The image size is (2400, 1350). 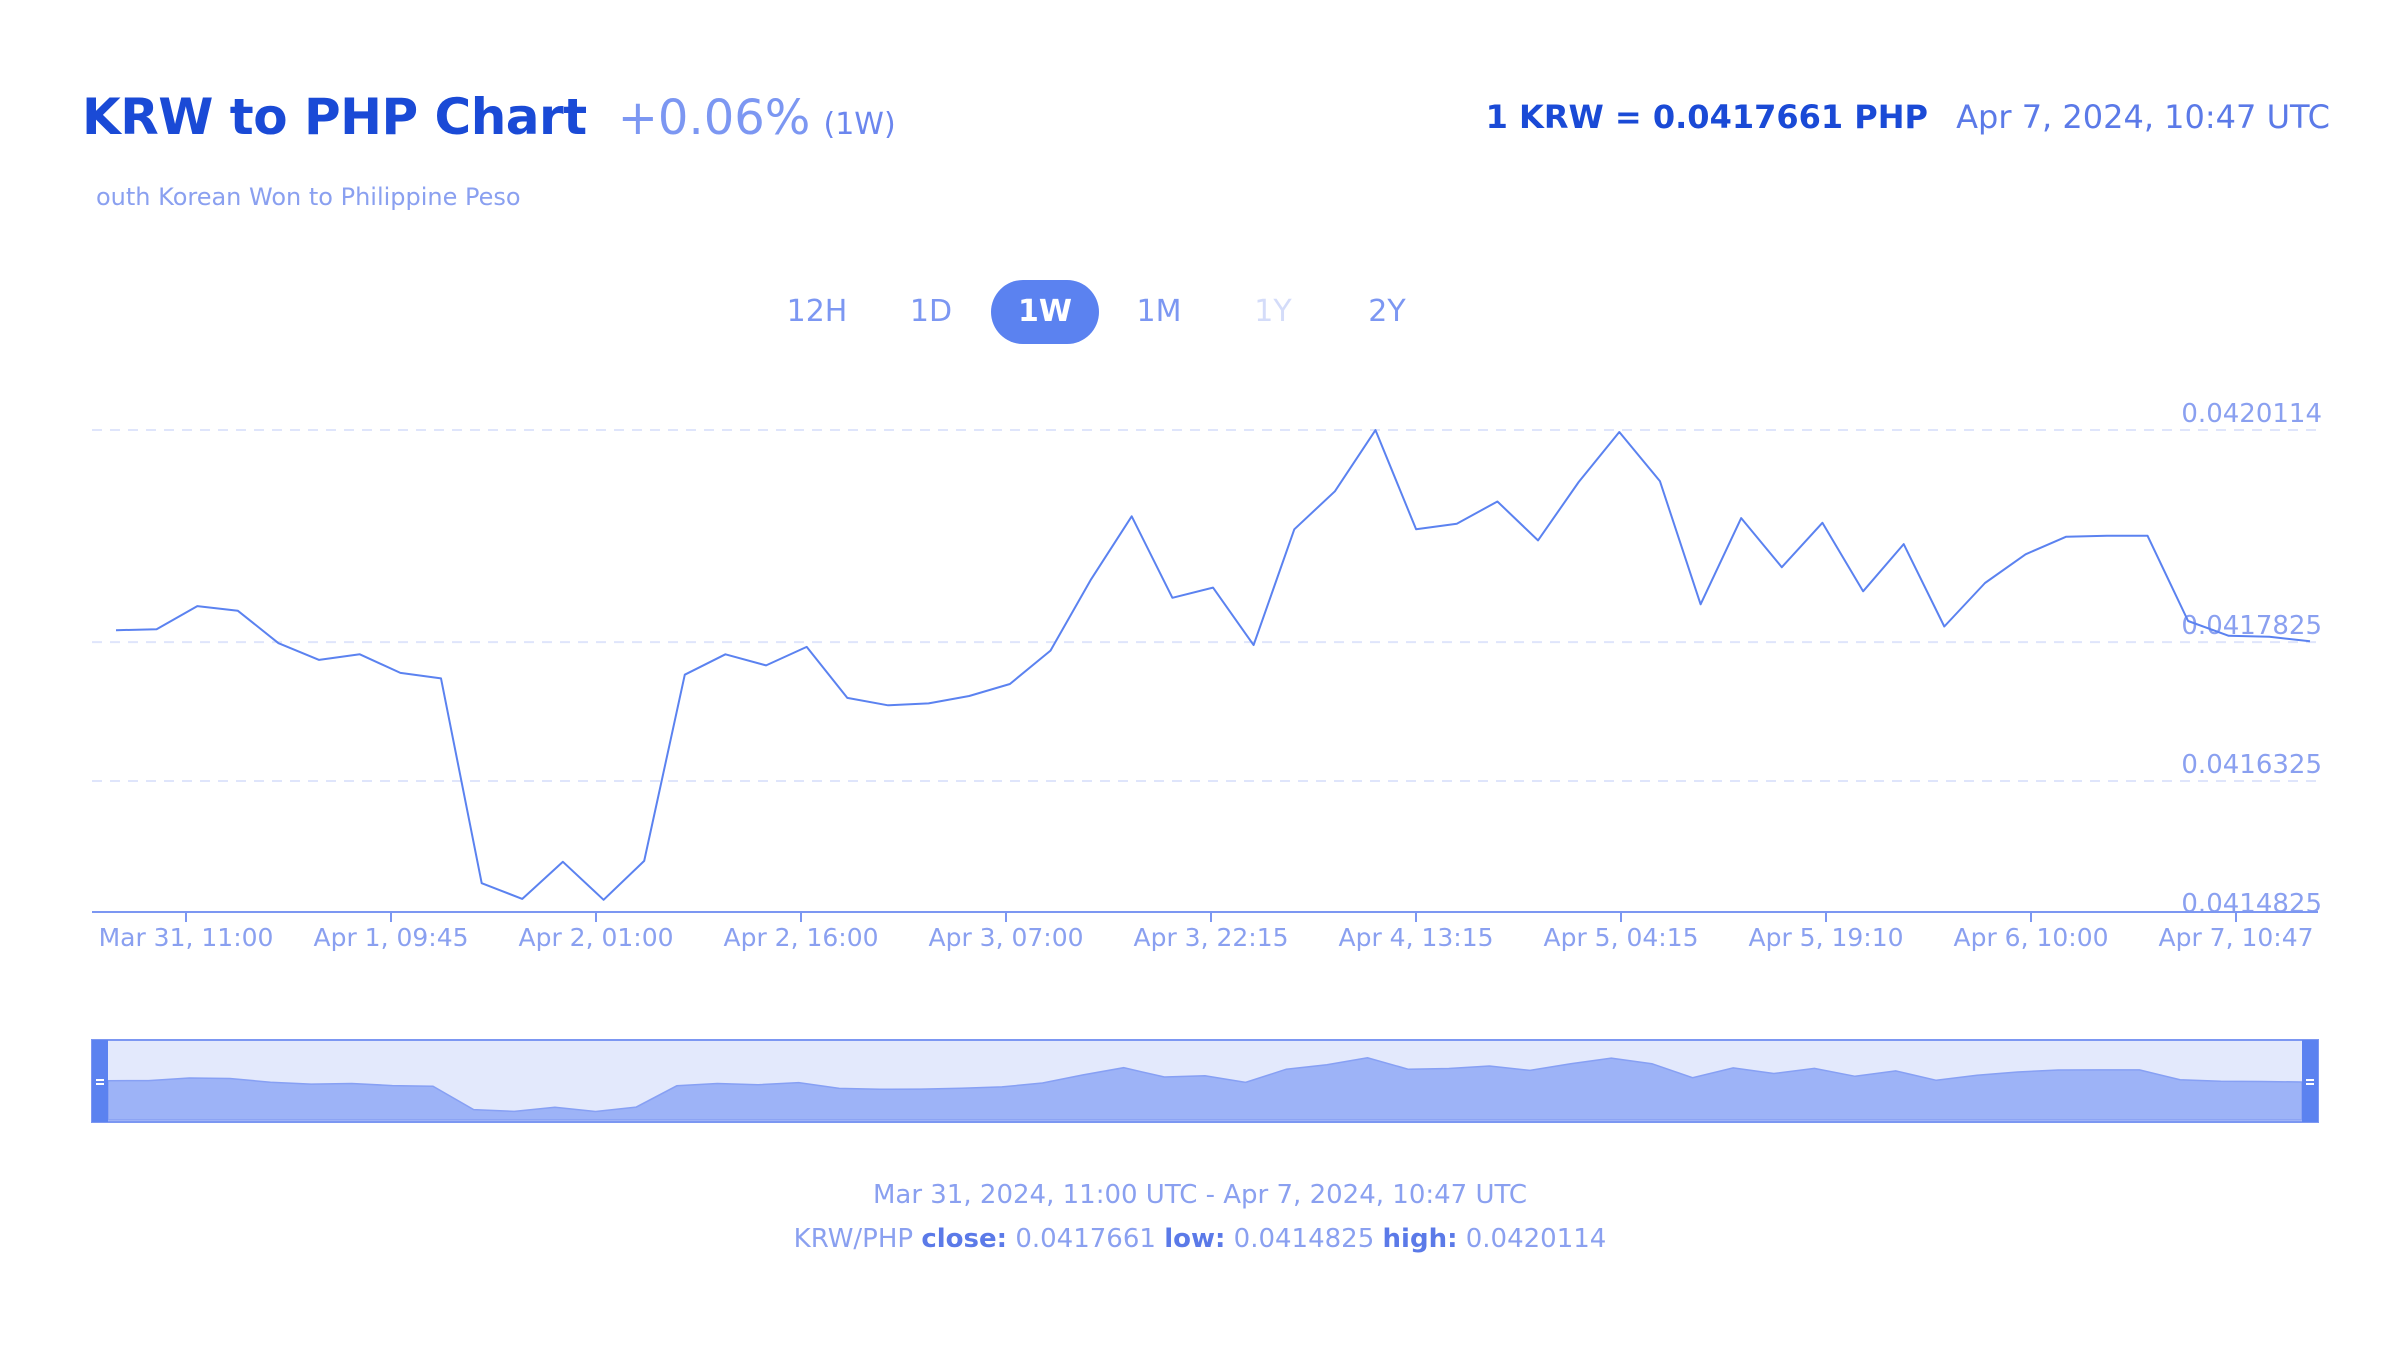 I want to click on low-value: 0.0414825, so click(x=1304, y=1239).